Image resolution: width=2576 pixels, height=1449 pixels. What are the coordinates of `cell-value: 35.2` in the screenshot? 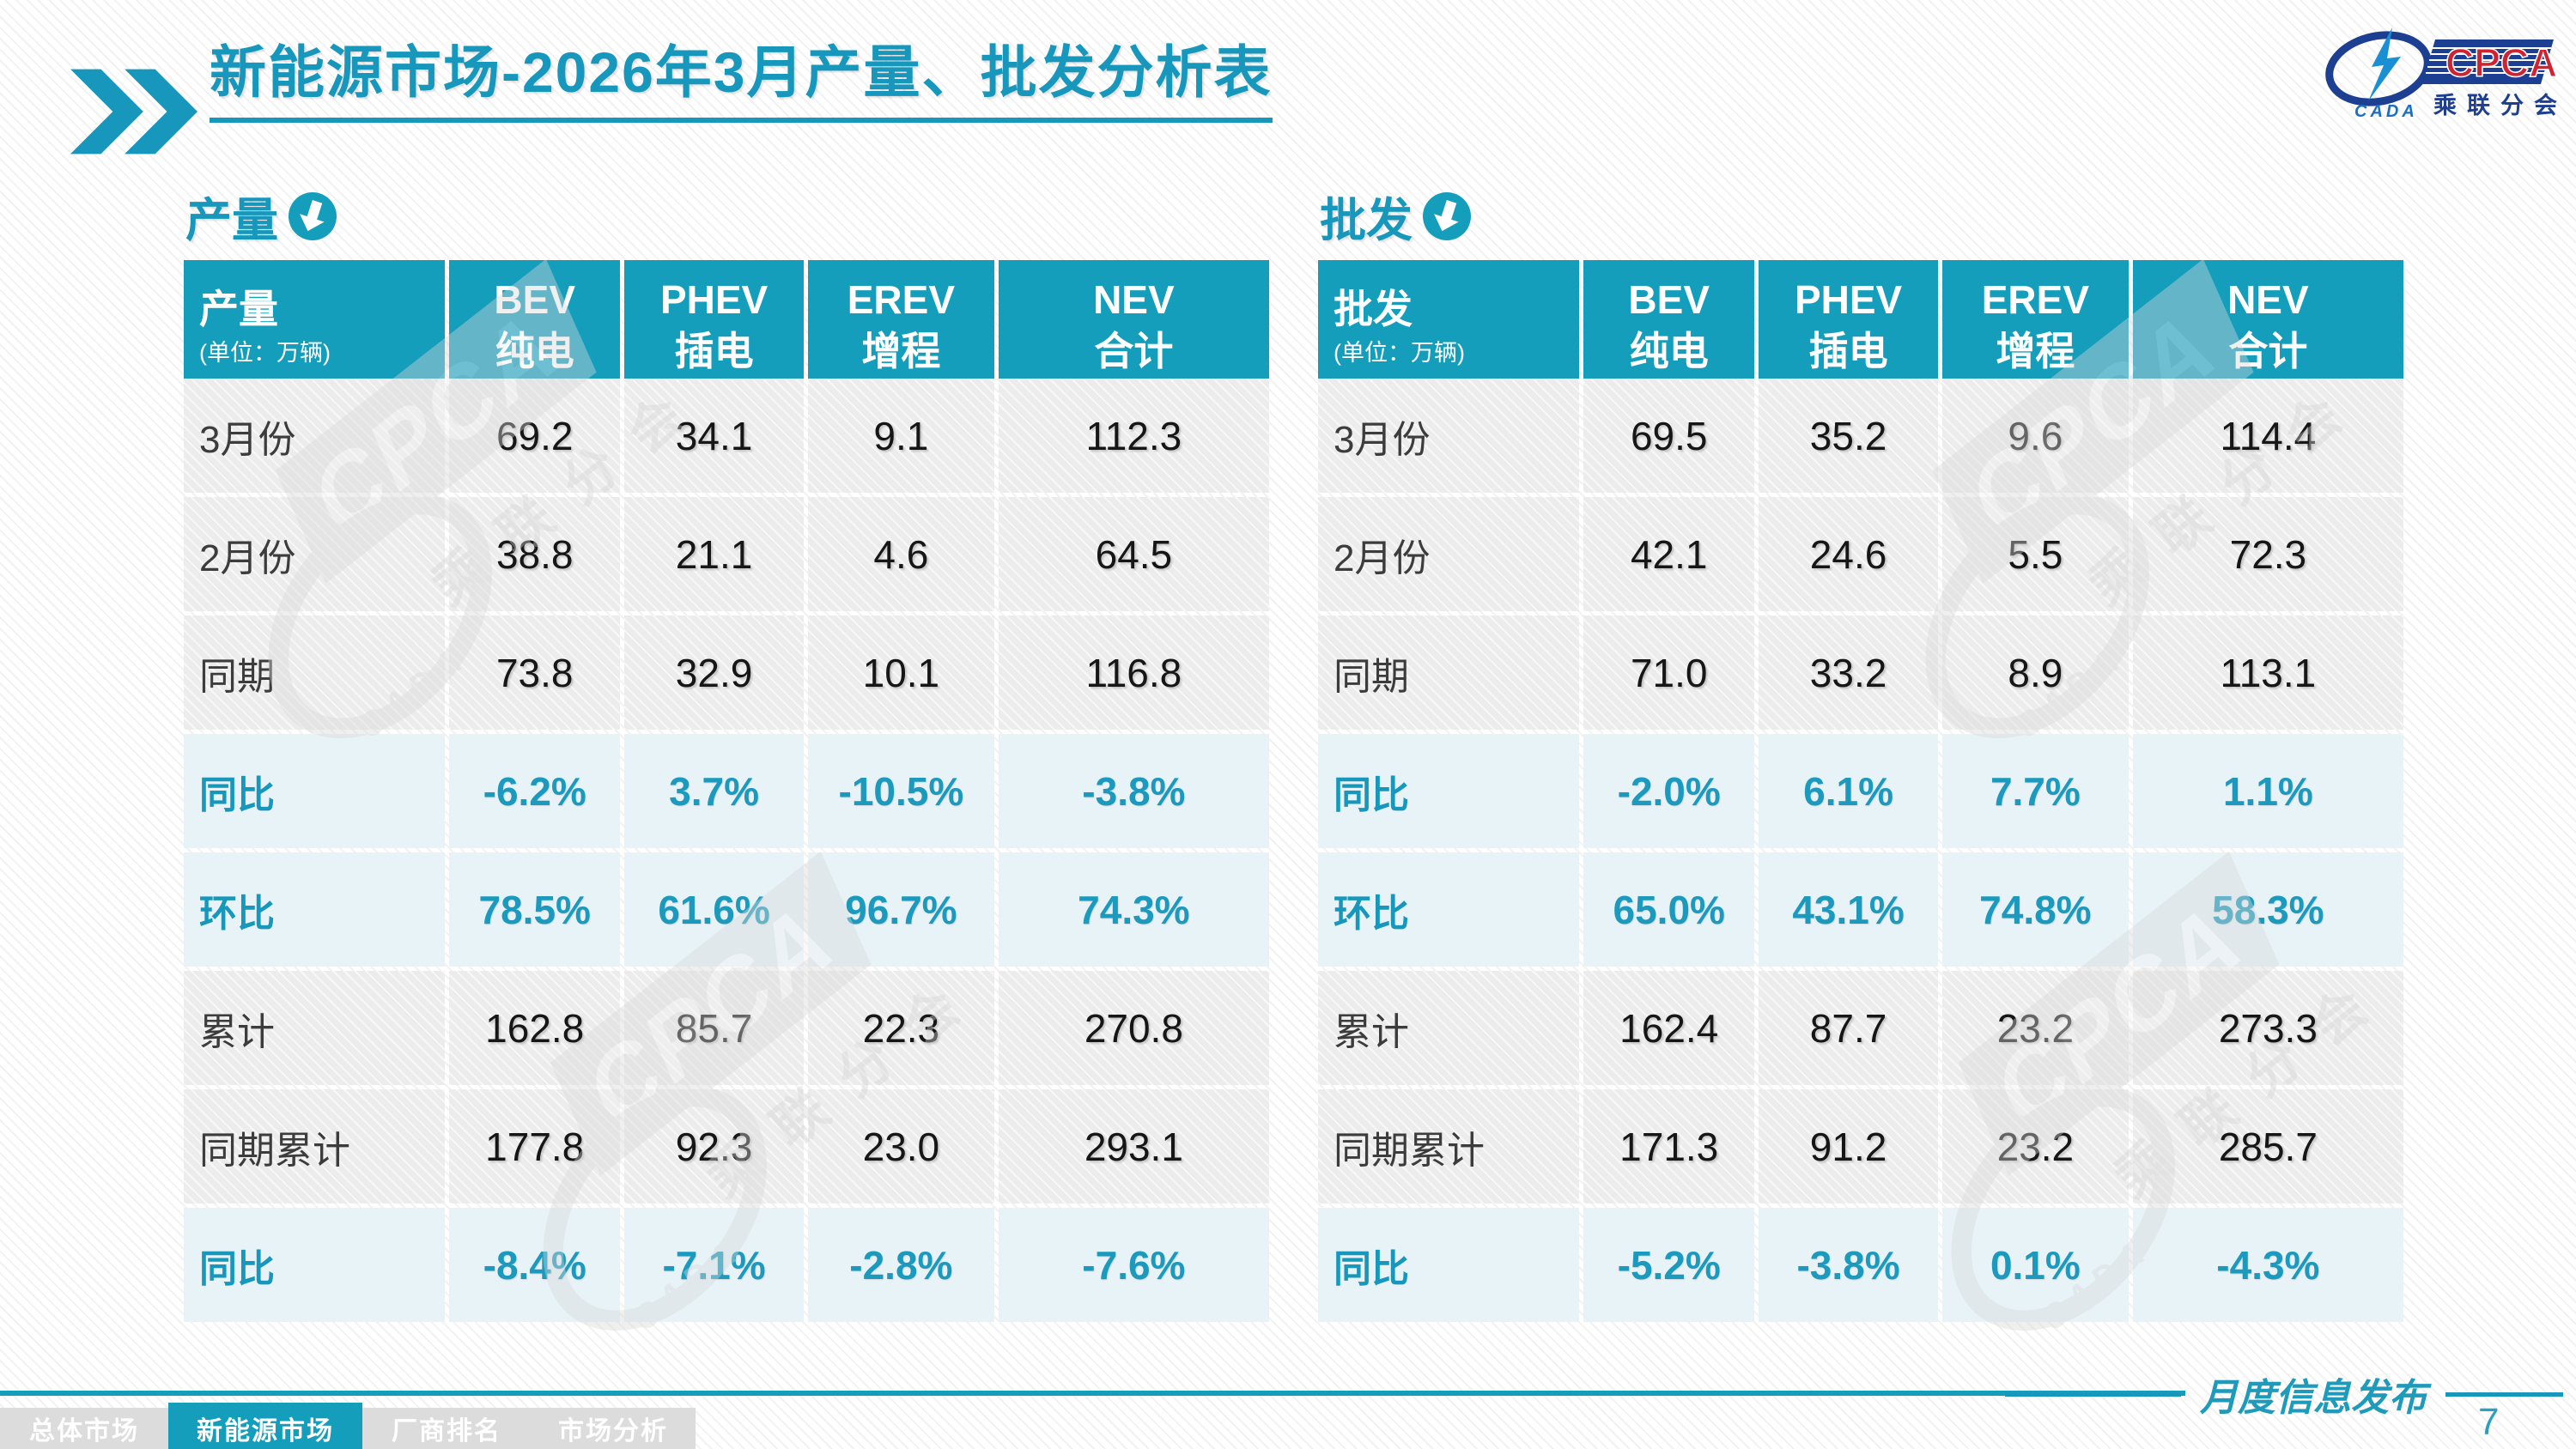 It's located at (1849, 436).